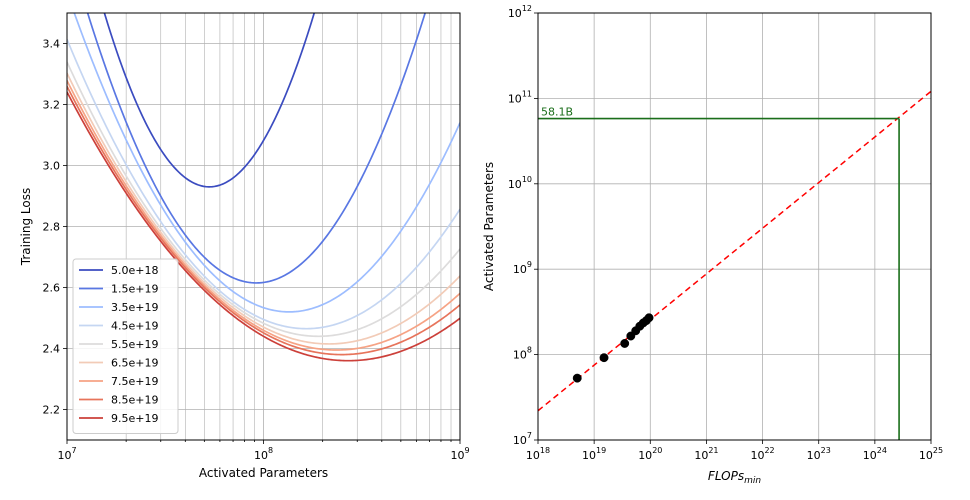 The image size is (970, 500). What do you see at coordinates (538, 454) in the screenshot?
I see `right-x-tick-label: 1018` at bounding box center [538, 454].